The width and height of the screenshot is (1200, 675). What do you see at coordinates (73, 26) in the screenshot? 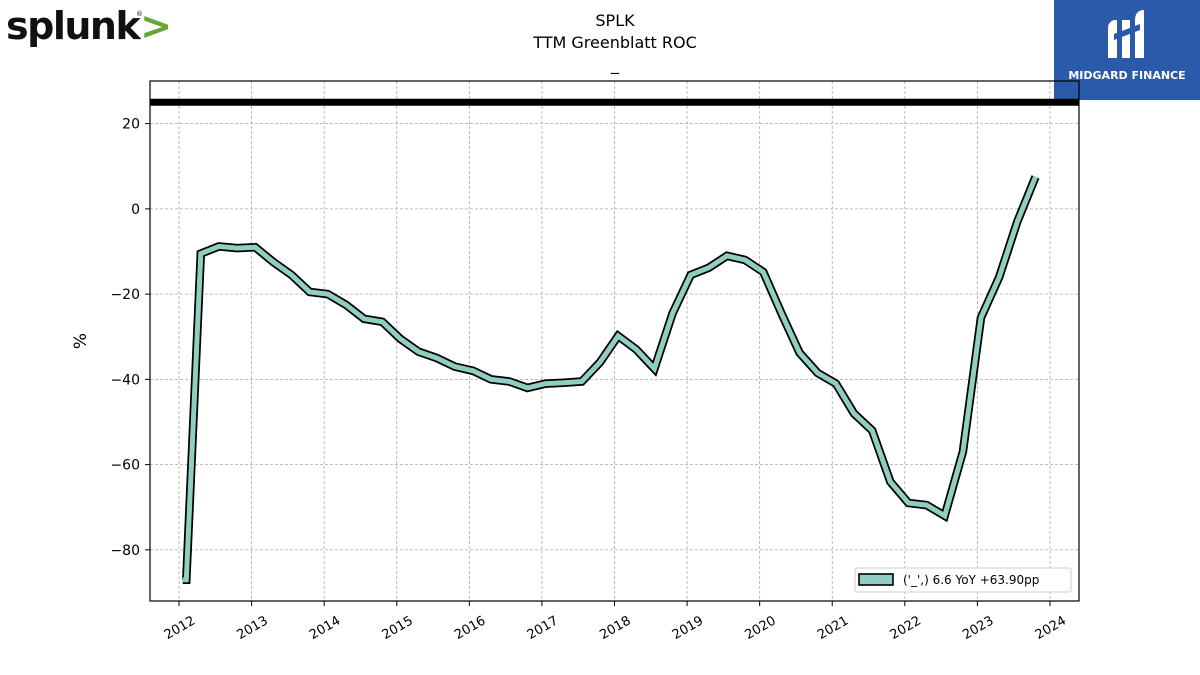
I see `splunk-logo-text: splunk` at bounding box center [73, 26].